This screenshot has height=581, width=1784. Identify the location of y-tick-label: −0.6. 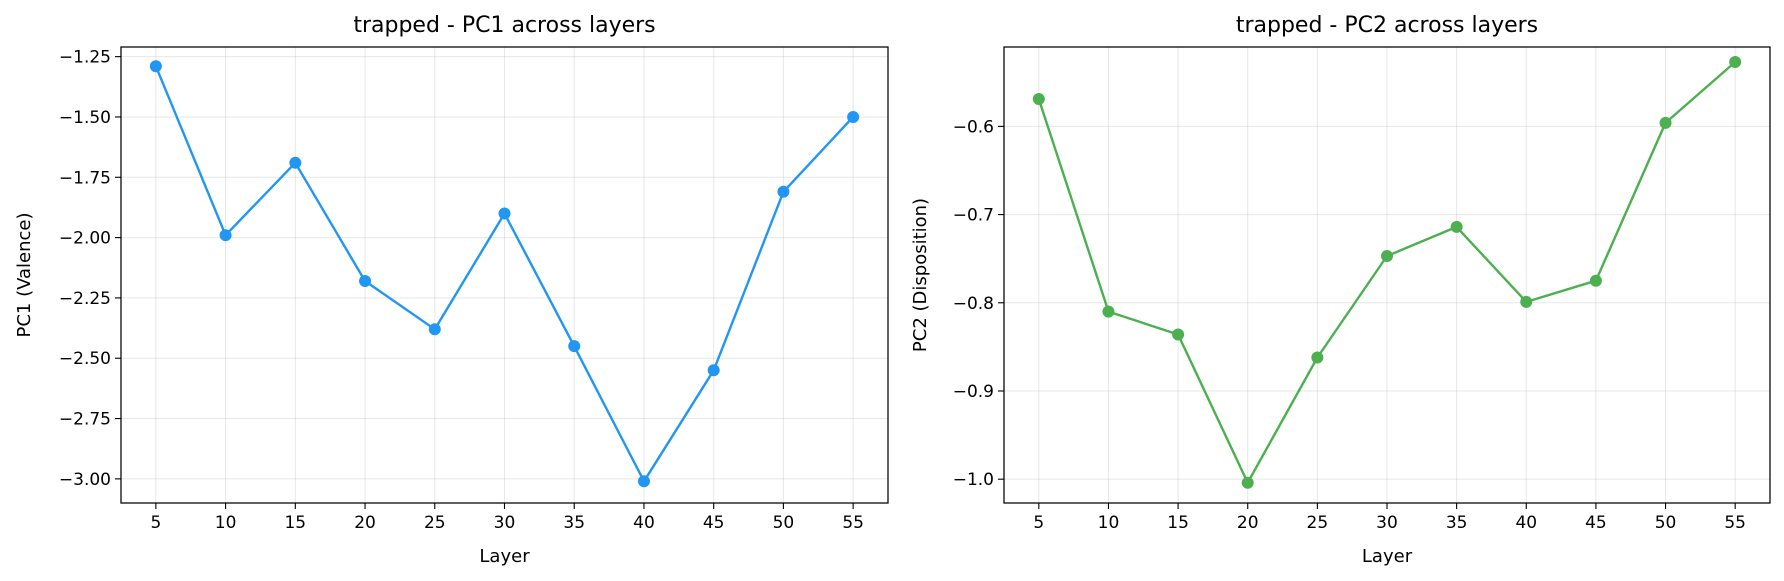
(973, 127).